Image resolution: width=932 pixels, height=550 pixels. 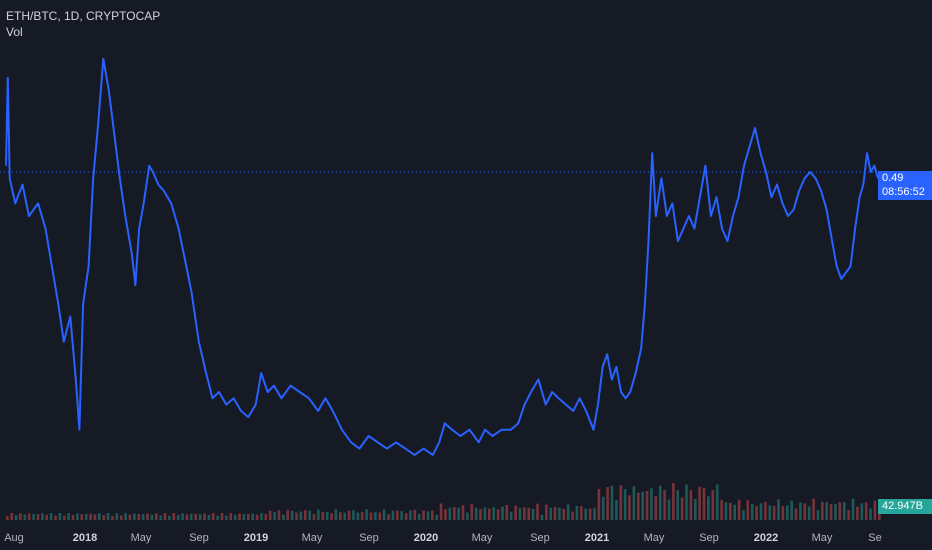 I want to click on volume-value-tag: 42.947B, so click(x=905, y=506).